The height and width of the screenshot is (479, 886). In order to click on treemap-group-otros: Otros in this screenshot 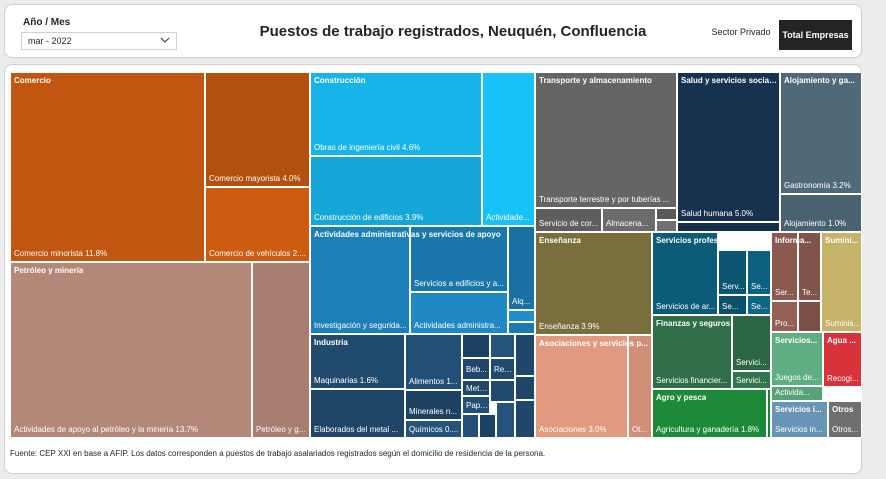, I will do `click(843, 409)`.